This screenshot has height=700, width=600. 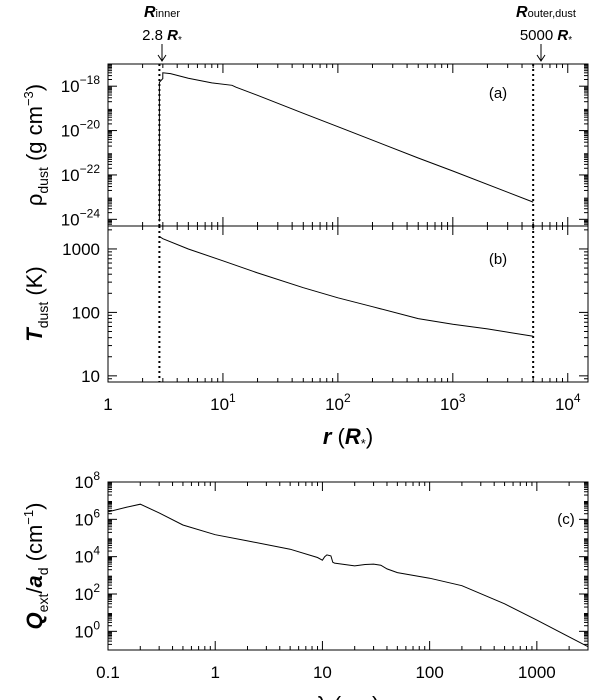 I want to click on x-tick-label: 10¹, so click(x=223, y=402).